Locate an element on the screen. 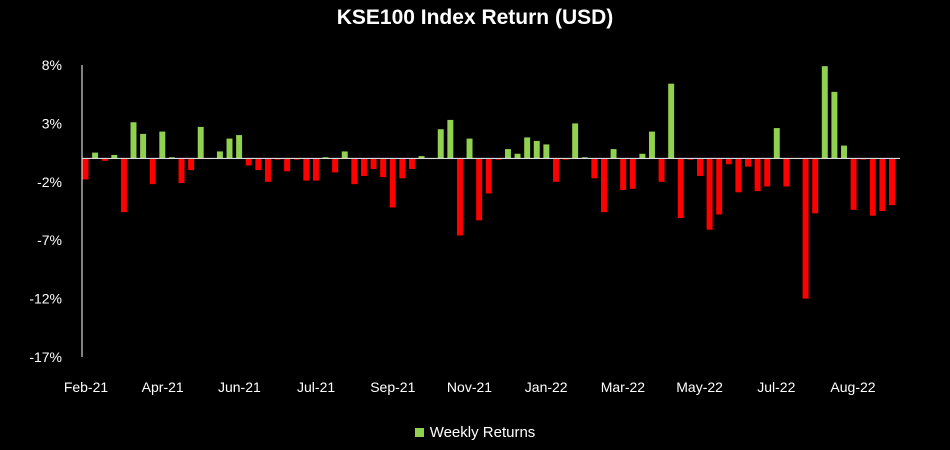 The image size is (950, 450). legend-swatch is located at coordinates (419, 432).